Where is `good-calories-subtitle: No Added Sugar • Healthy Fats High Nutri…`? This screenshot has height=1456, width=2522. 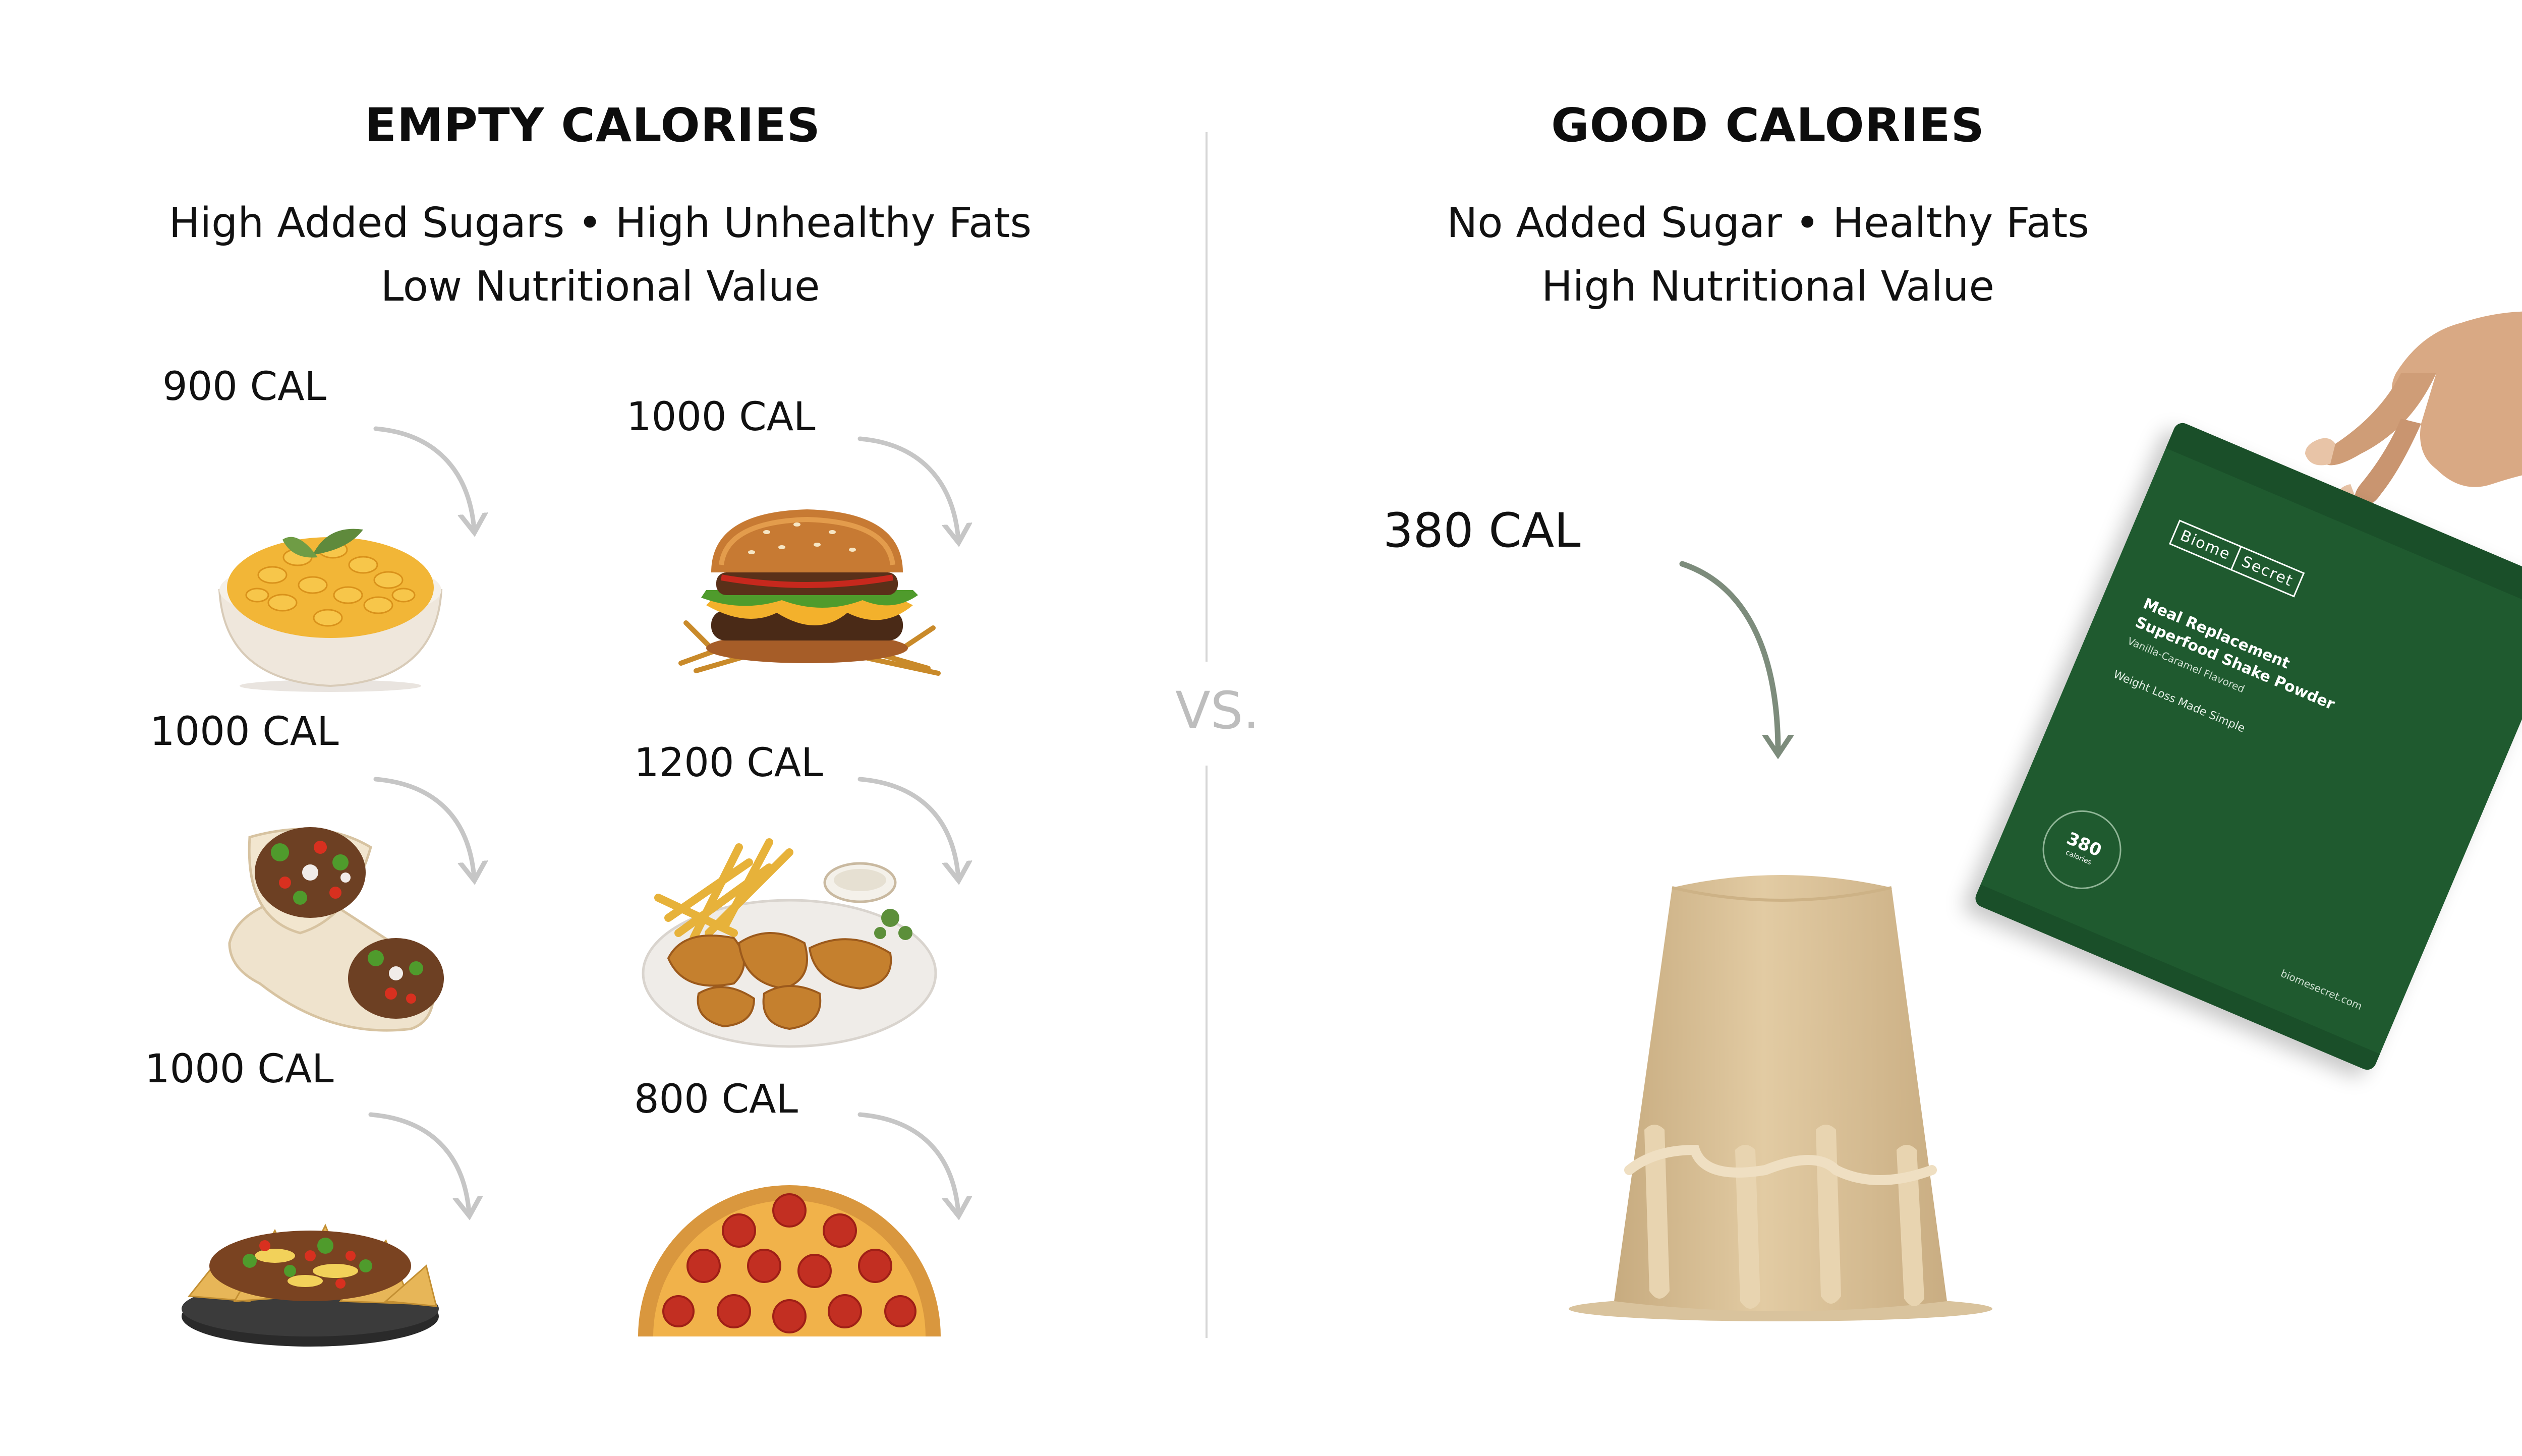 good-calories-subtitle: No Added Sugar • Healthy Fats High Nutri… is located at coordinates (1768, 255).